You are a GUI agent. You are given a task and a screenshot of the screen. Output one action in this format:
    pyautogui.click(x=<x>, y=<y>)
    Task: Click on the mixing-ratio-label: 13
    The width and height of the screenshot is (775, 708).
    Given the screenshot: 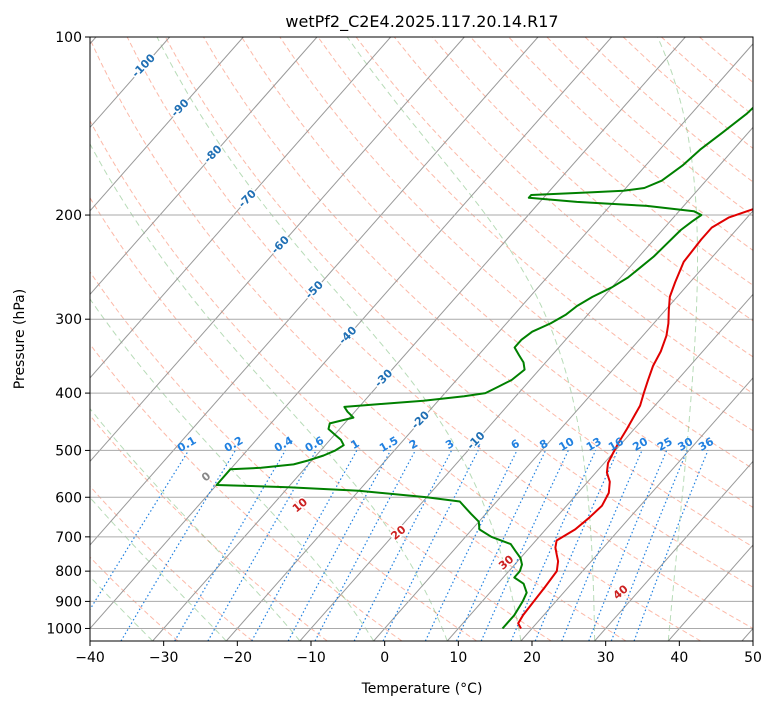 What is the action you would take?
    pyautogui.click(x=594, y=444)
    